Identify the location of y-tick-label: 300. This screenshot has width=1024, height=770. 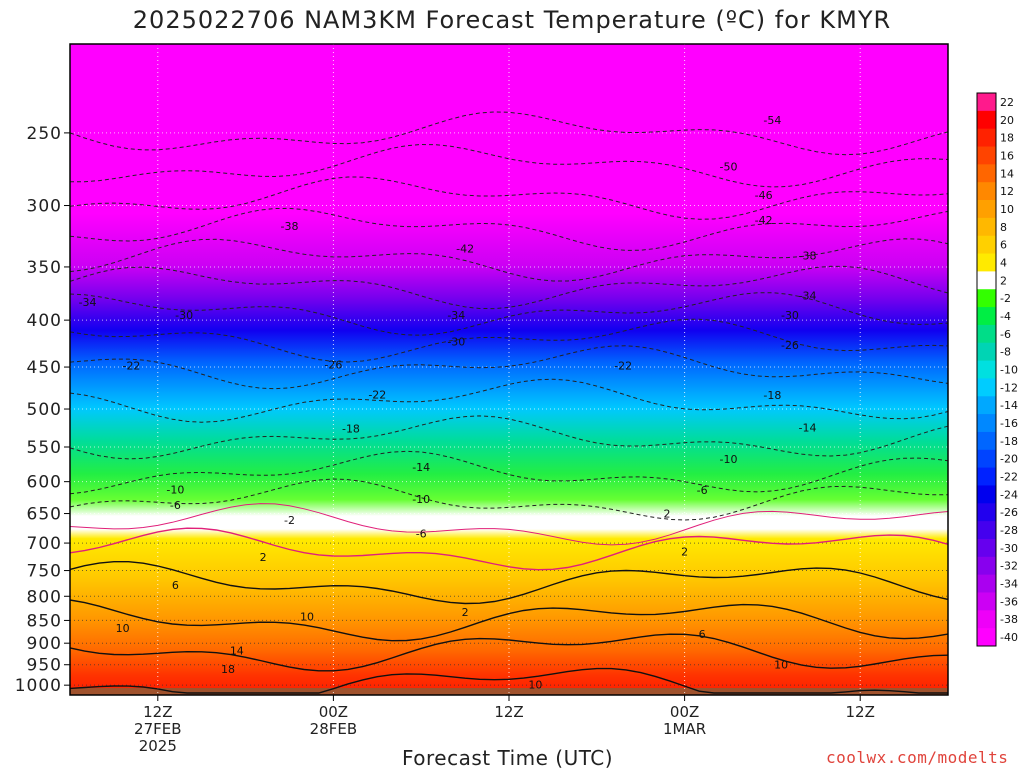
(44, 207).